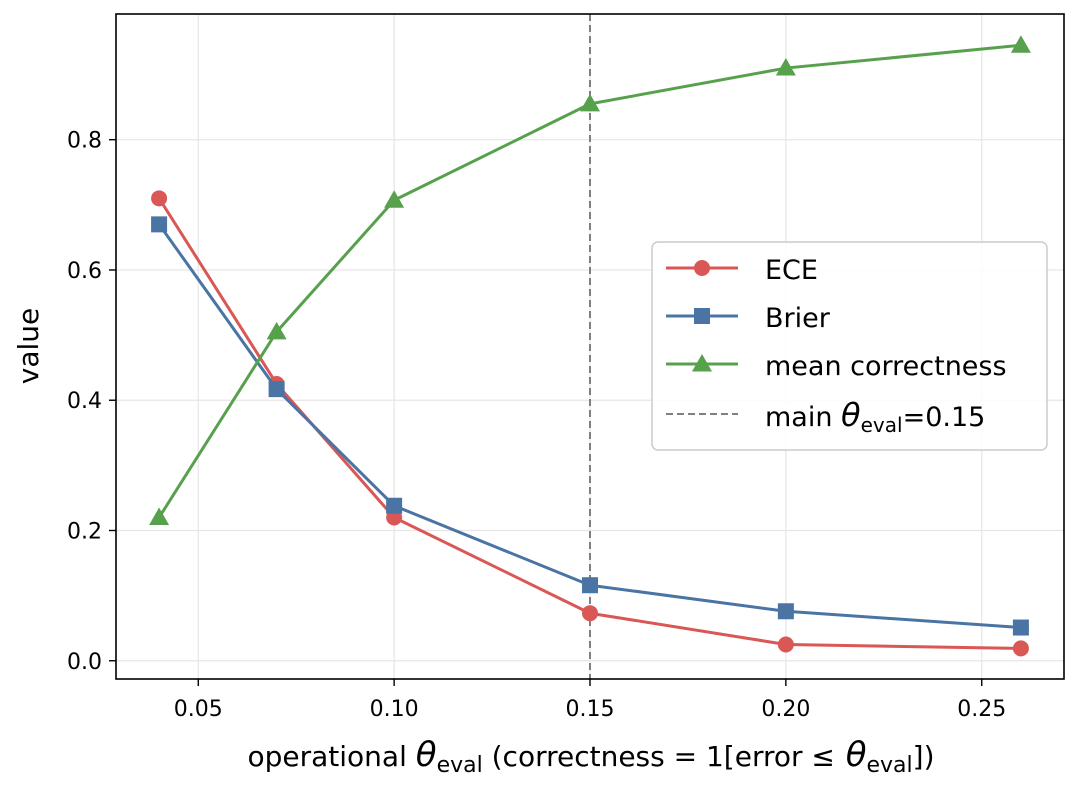  I want to click on x-tick-label-4: 0.25, so click(981, 709).